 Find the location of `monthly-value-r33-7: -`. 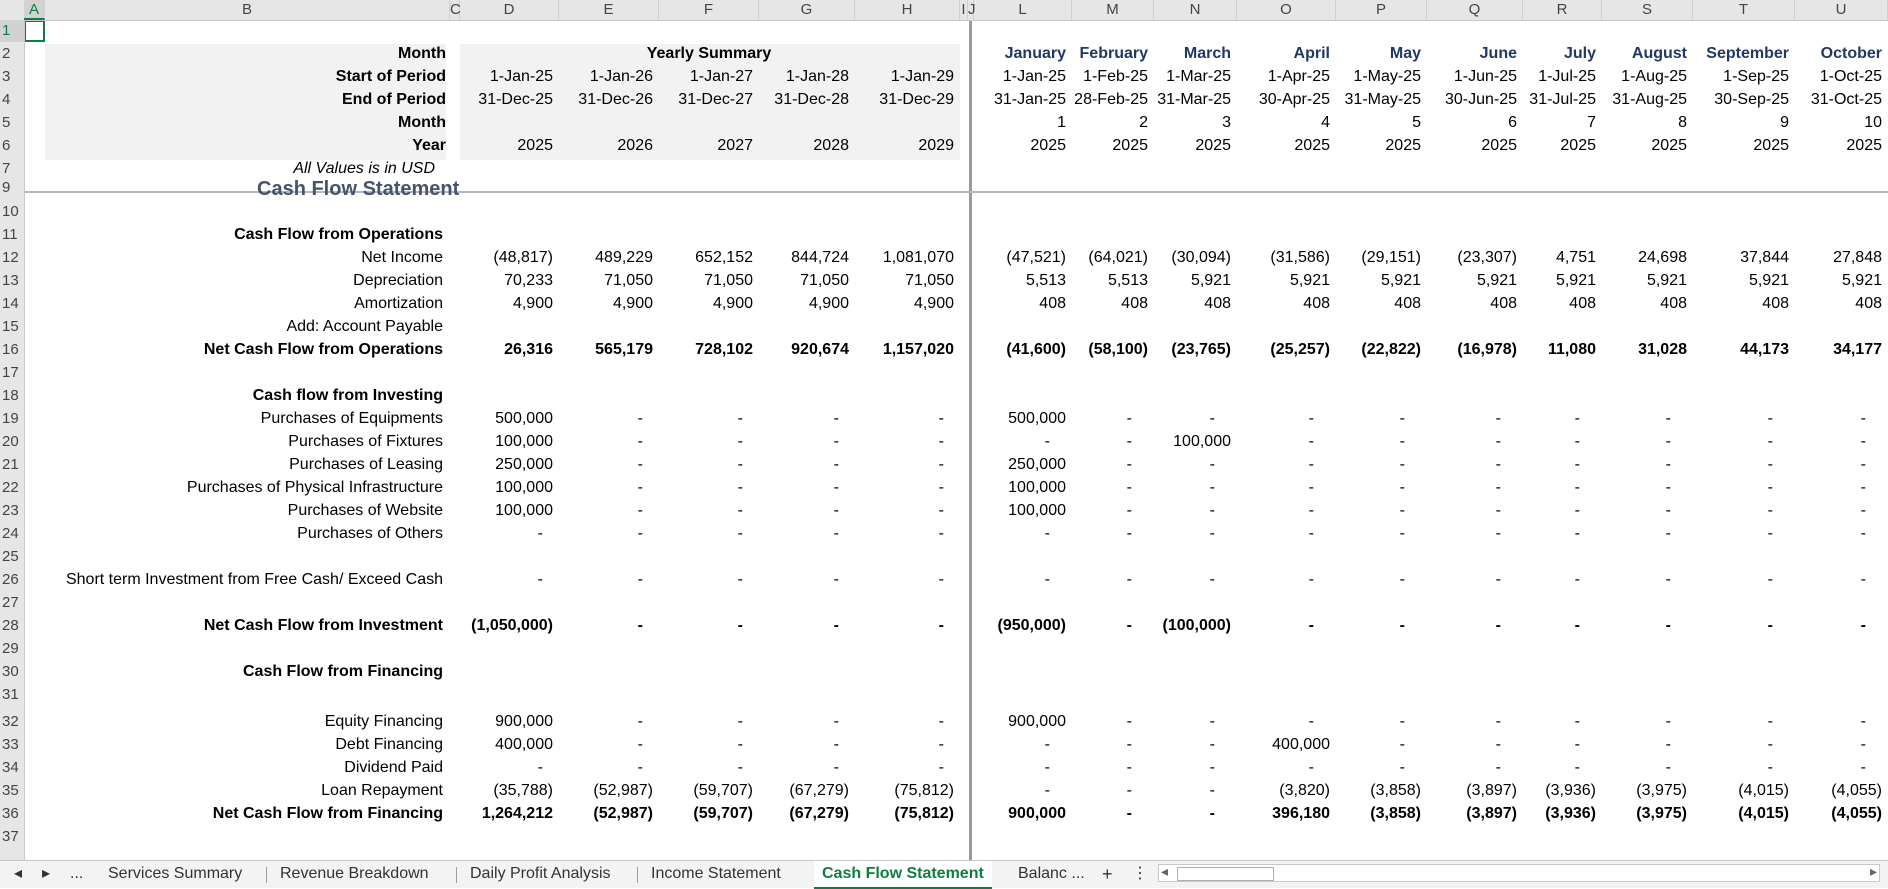

monthly-value-r33-7: - is located at coordinates (1668, 744).